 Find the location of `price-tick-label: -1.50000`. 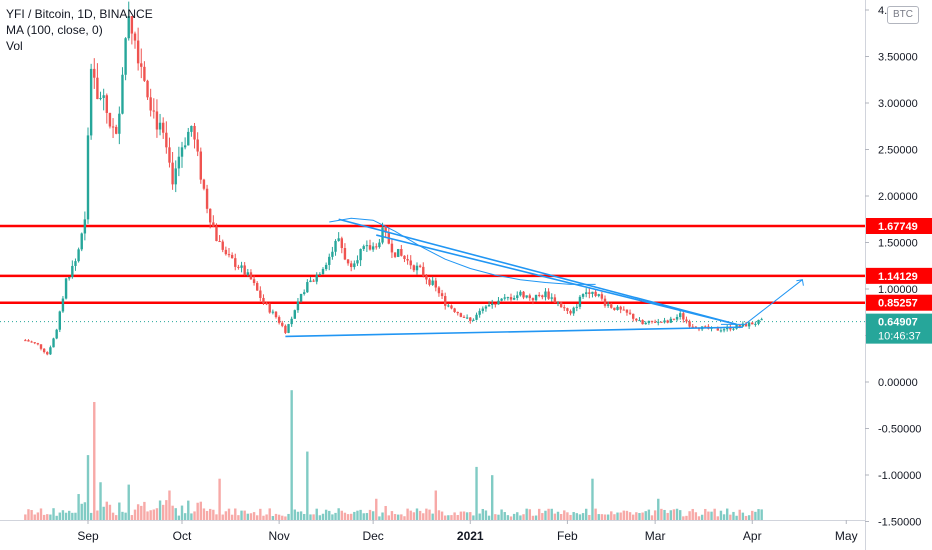

price-tick-label: -1.50000 is located at coordinates (899, 523).